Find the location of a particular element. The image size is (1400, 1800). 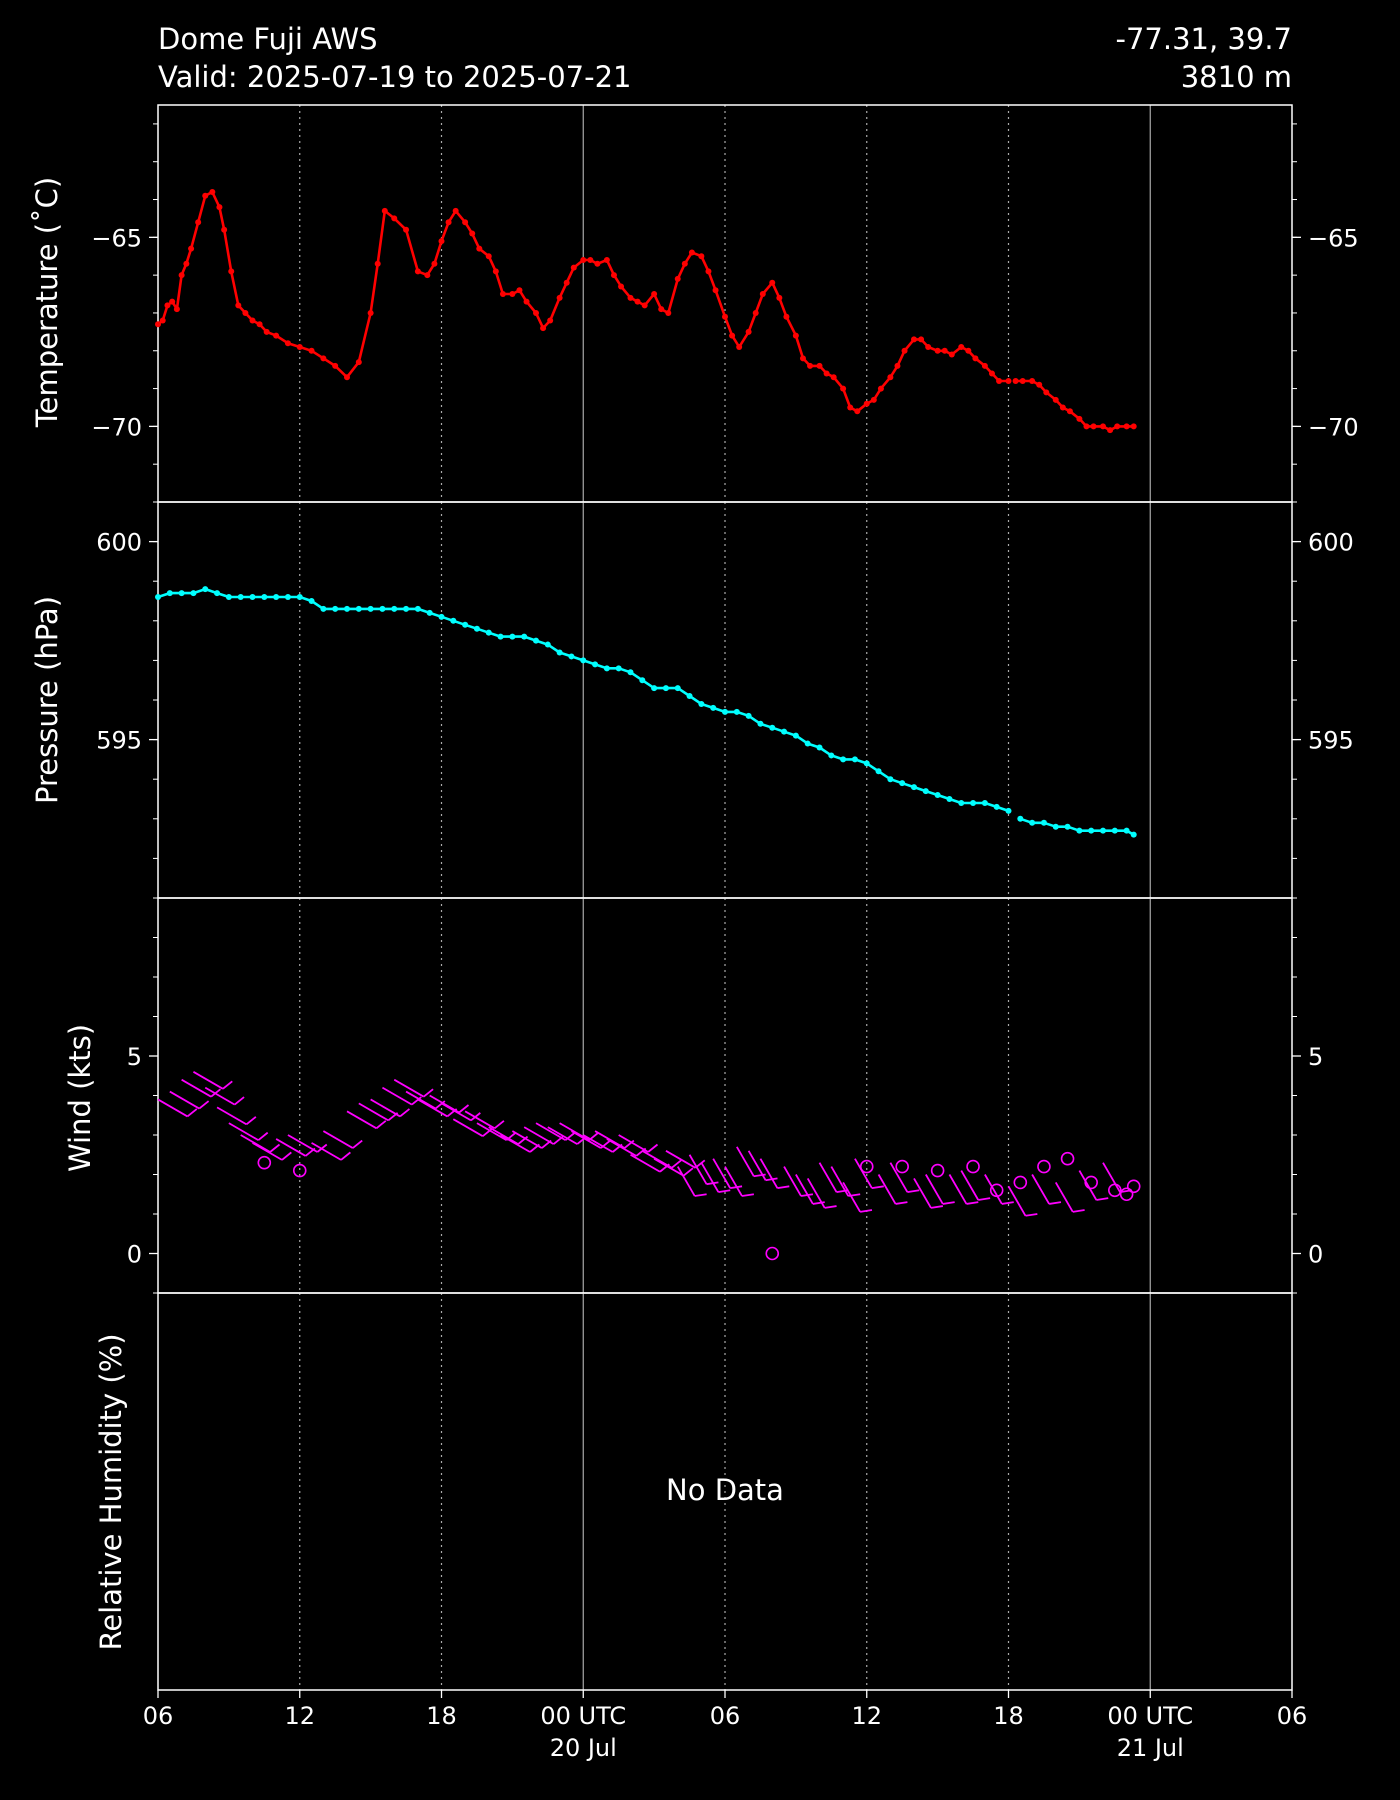

temperature-axis-label: Temperature (˚C) is located at coordinates (47, 302).